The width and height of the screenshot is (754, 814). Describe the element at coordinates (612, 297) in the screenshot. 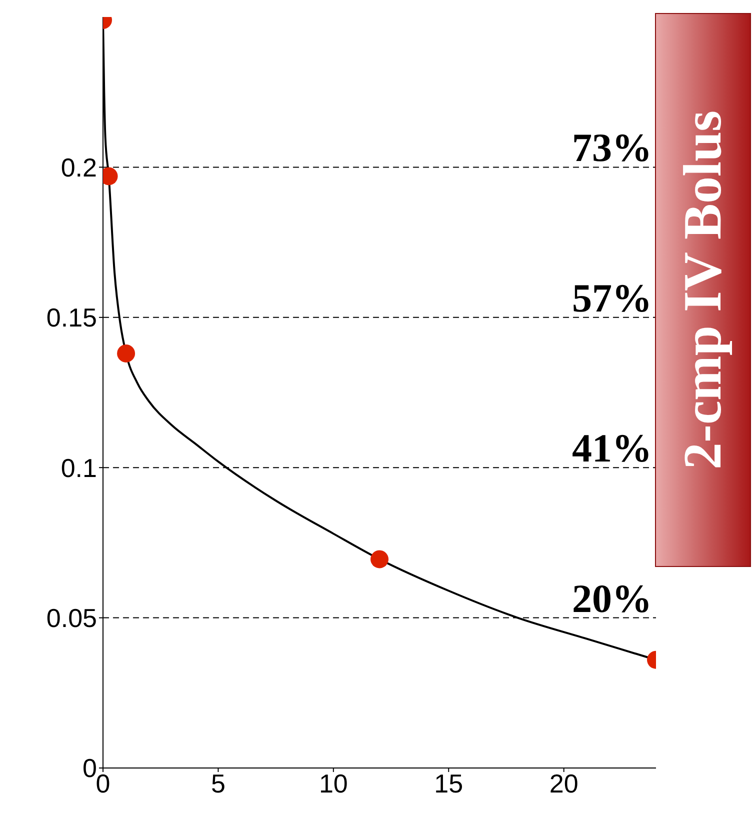

I see `annotation: 57%` at that location.